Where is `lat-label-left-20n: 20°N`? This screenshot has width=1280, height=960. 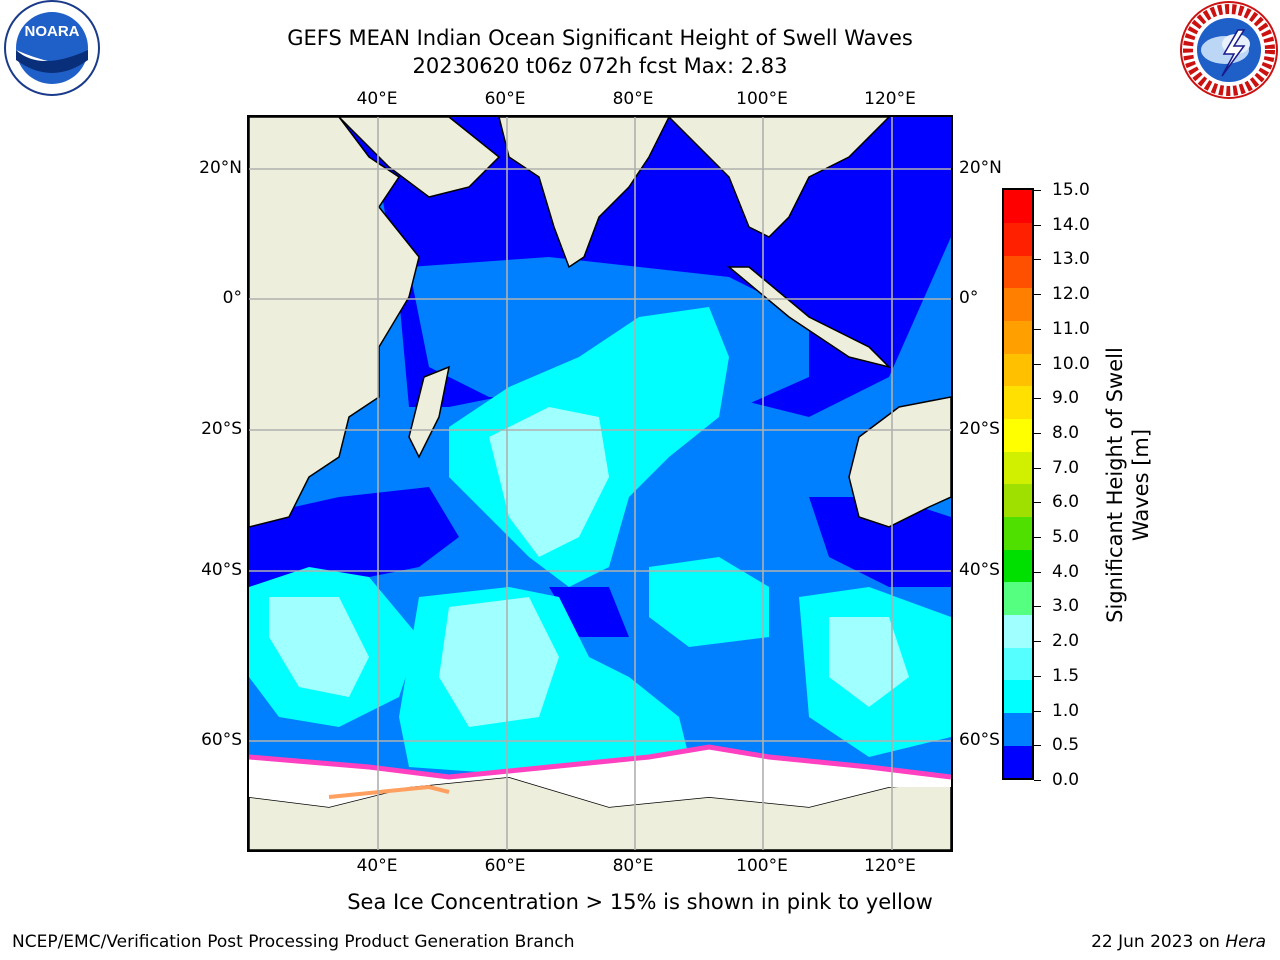
lat-label-left-20n: 20°N is located at coordinates (220, 168).